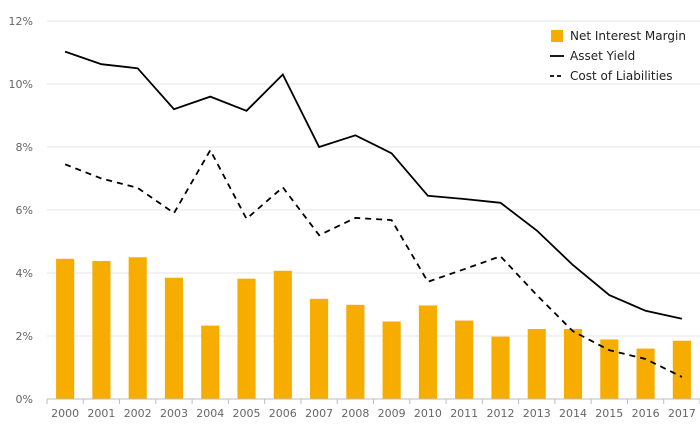 Image resolution: width=700 pixels, height=433 pixels. I want to click on y-tick-label: 8%, so click(24, 147).